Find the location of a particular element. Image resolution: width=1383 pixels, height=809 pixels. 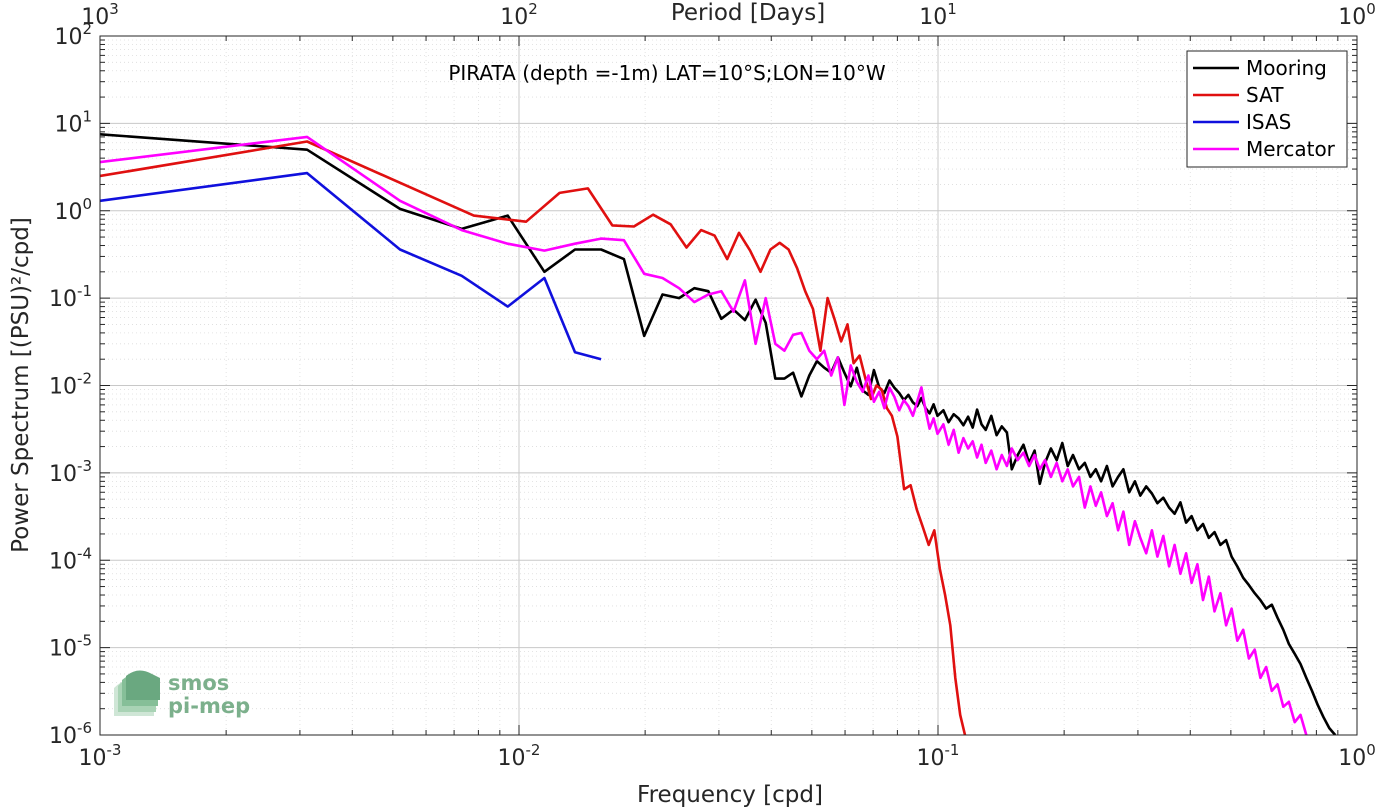

y-axis-label: Power Spectrum [(PSU)²/cpd] is located at coordinates (21, 385).